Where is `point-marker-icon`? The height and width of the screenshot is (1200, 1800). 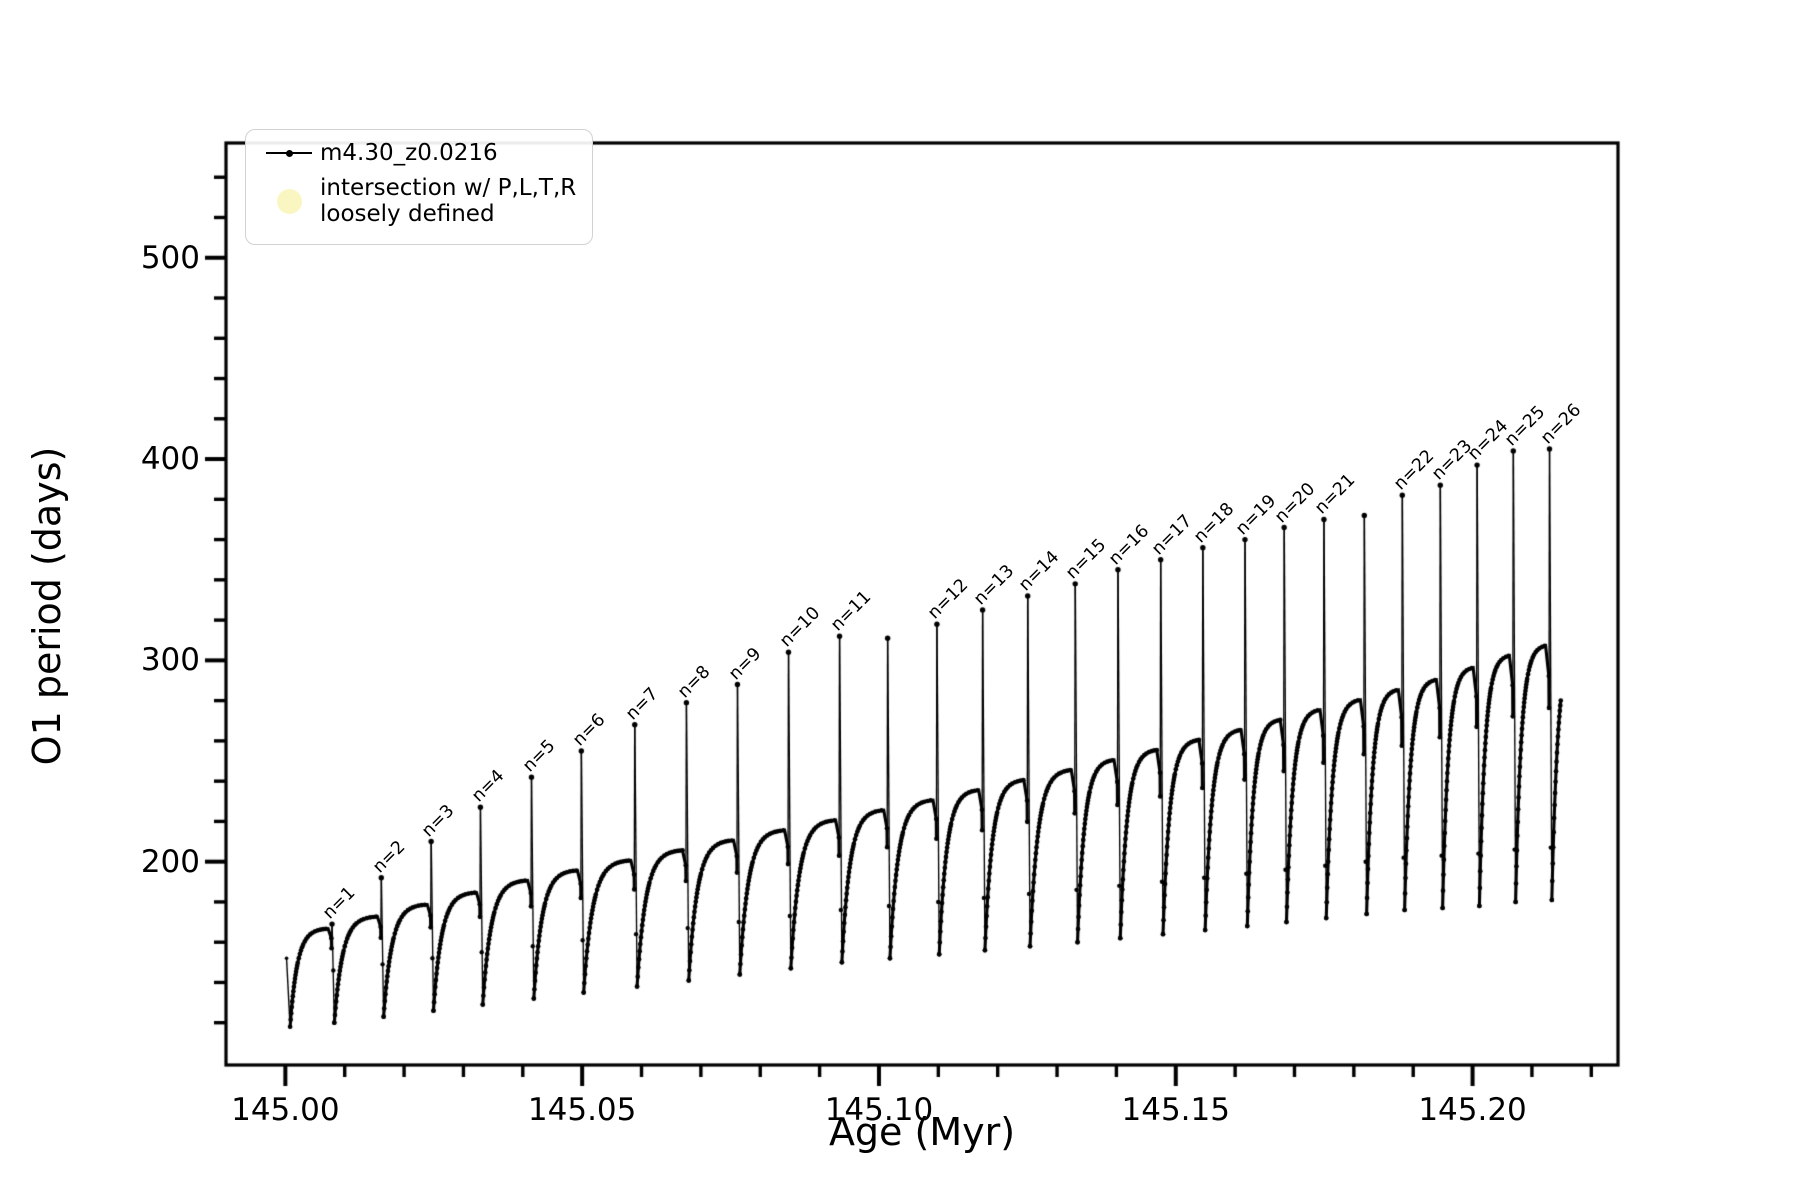 point-marker-icon is located at coordinates (289, 153).